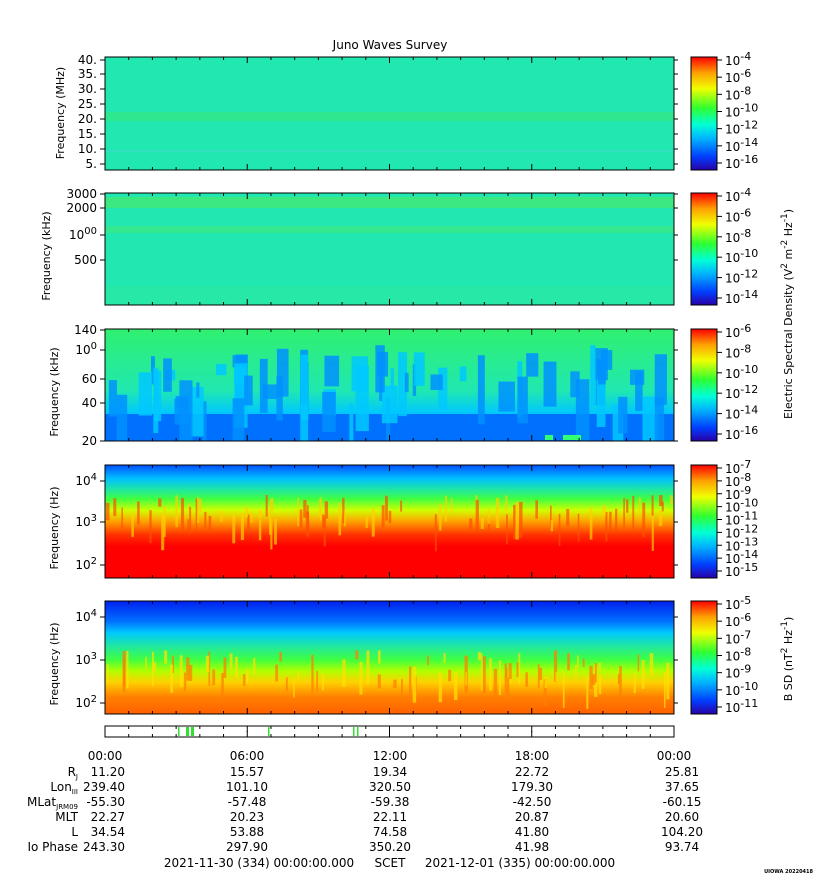 The image size is (815, 880). What do you see at coordinates (187, 731) in the screenshot?
I see `mode-mark` at bounding box center [187, 731].